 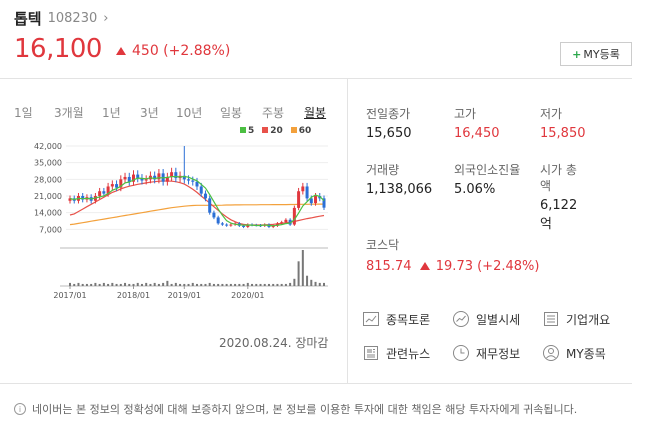 I want to click on link-related-news: 관련뉴스, so click(x=396, y=353).